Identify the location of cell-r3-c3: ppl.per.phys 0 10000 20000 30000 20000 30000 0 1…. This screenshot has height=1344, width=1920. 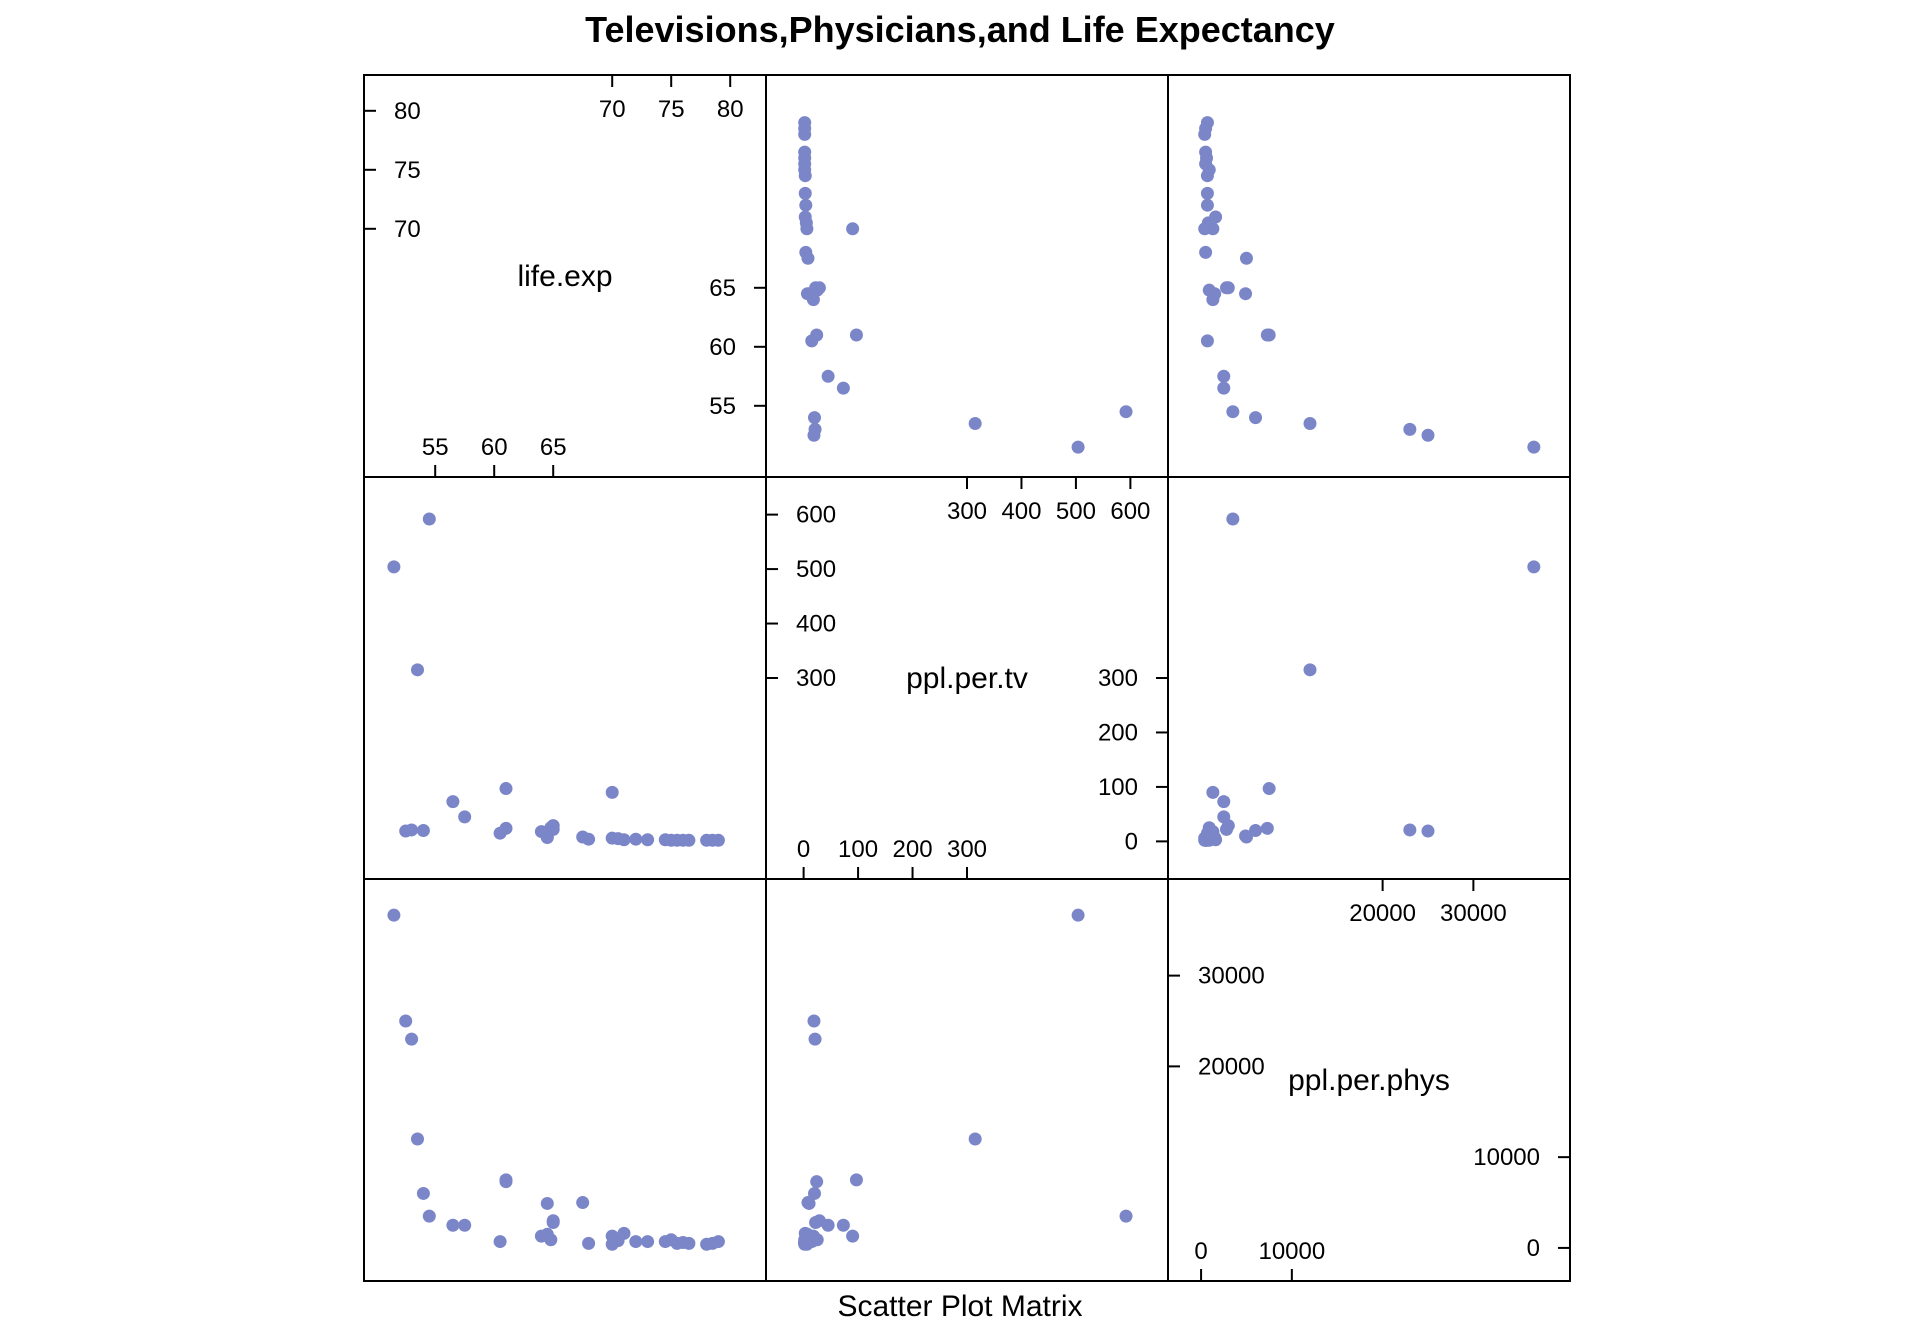
(1369, 1080).